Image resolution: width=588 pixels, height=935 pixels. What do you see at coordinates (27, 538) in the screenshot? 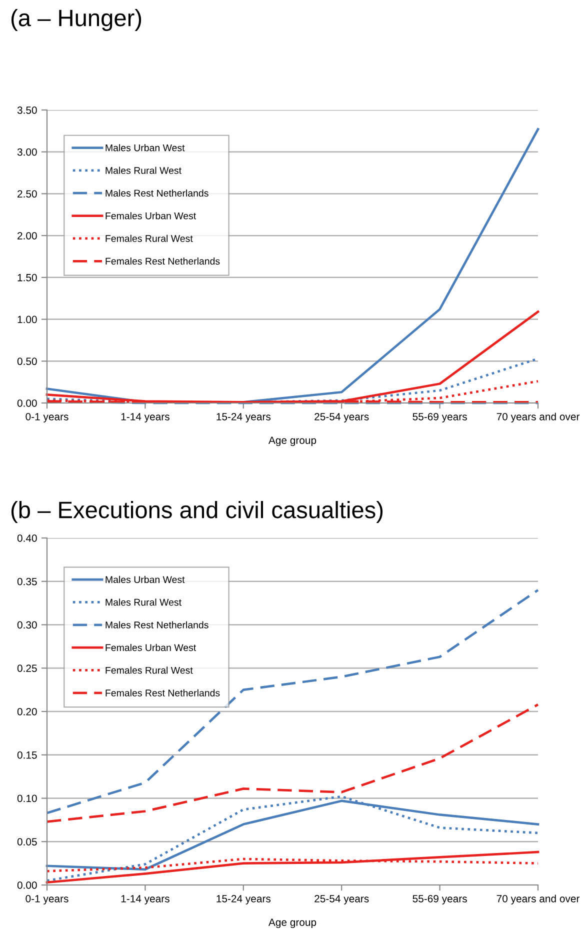
I see `y-tick-label: 0.40` at bounding box center [27, 538].